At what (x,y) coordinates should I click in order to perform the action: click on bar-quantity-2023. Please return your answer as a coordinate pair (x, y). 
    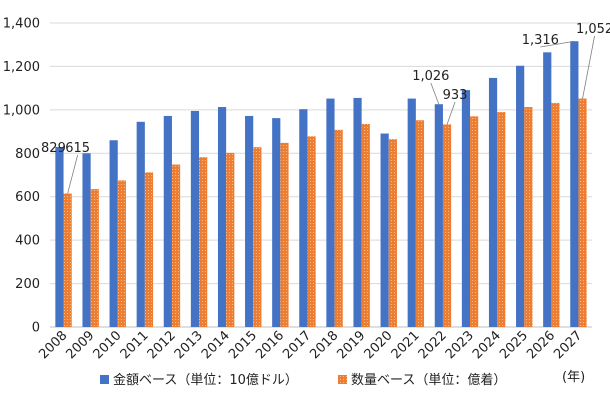
    Looking at the image, I should click on (474, 221).